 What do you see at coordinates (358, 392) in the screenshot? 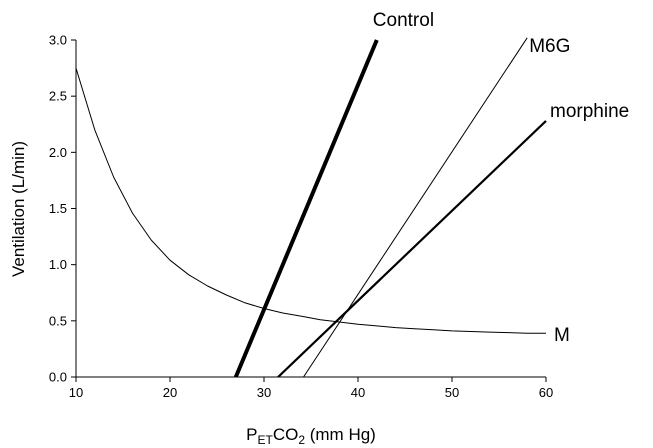
I see `x-tick-label: 40` at bounding box center [358, 392].